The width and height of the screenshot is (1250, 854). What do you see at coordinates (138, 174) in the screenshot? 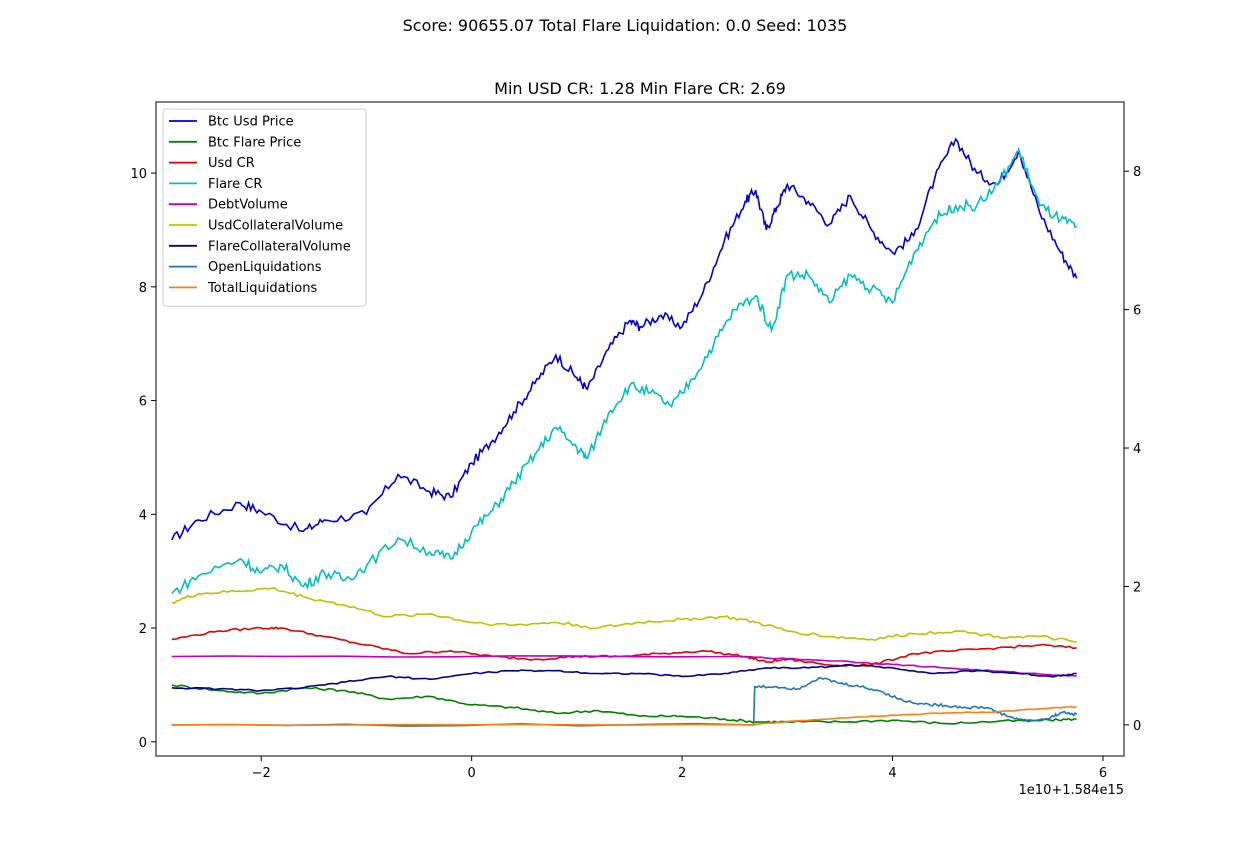
I see `y-left-tick-label: 10` at bounding box center [138, 174].